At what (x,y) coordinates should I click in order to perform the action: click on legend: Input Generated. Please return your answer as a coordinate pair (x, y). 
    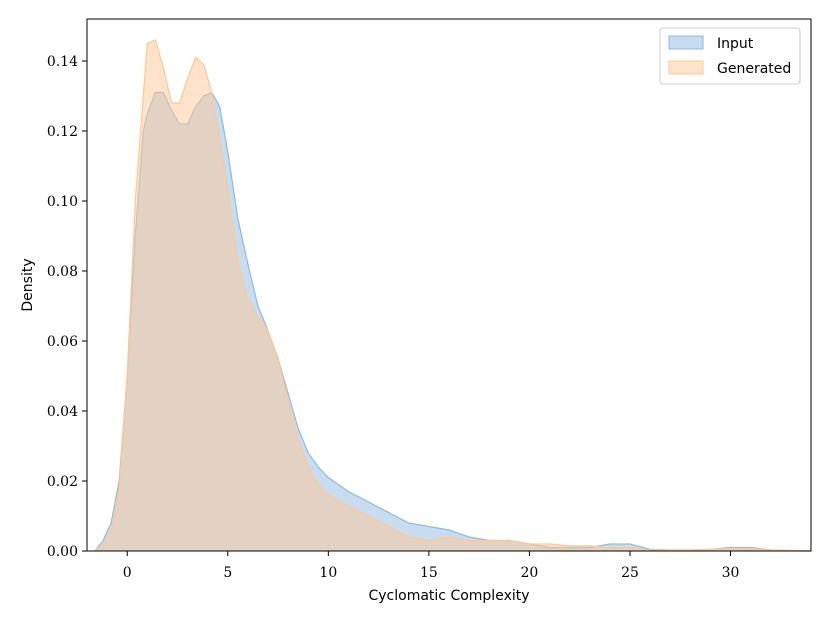
    Looking at the image, I should click on (730, 56).